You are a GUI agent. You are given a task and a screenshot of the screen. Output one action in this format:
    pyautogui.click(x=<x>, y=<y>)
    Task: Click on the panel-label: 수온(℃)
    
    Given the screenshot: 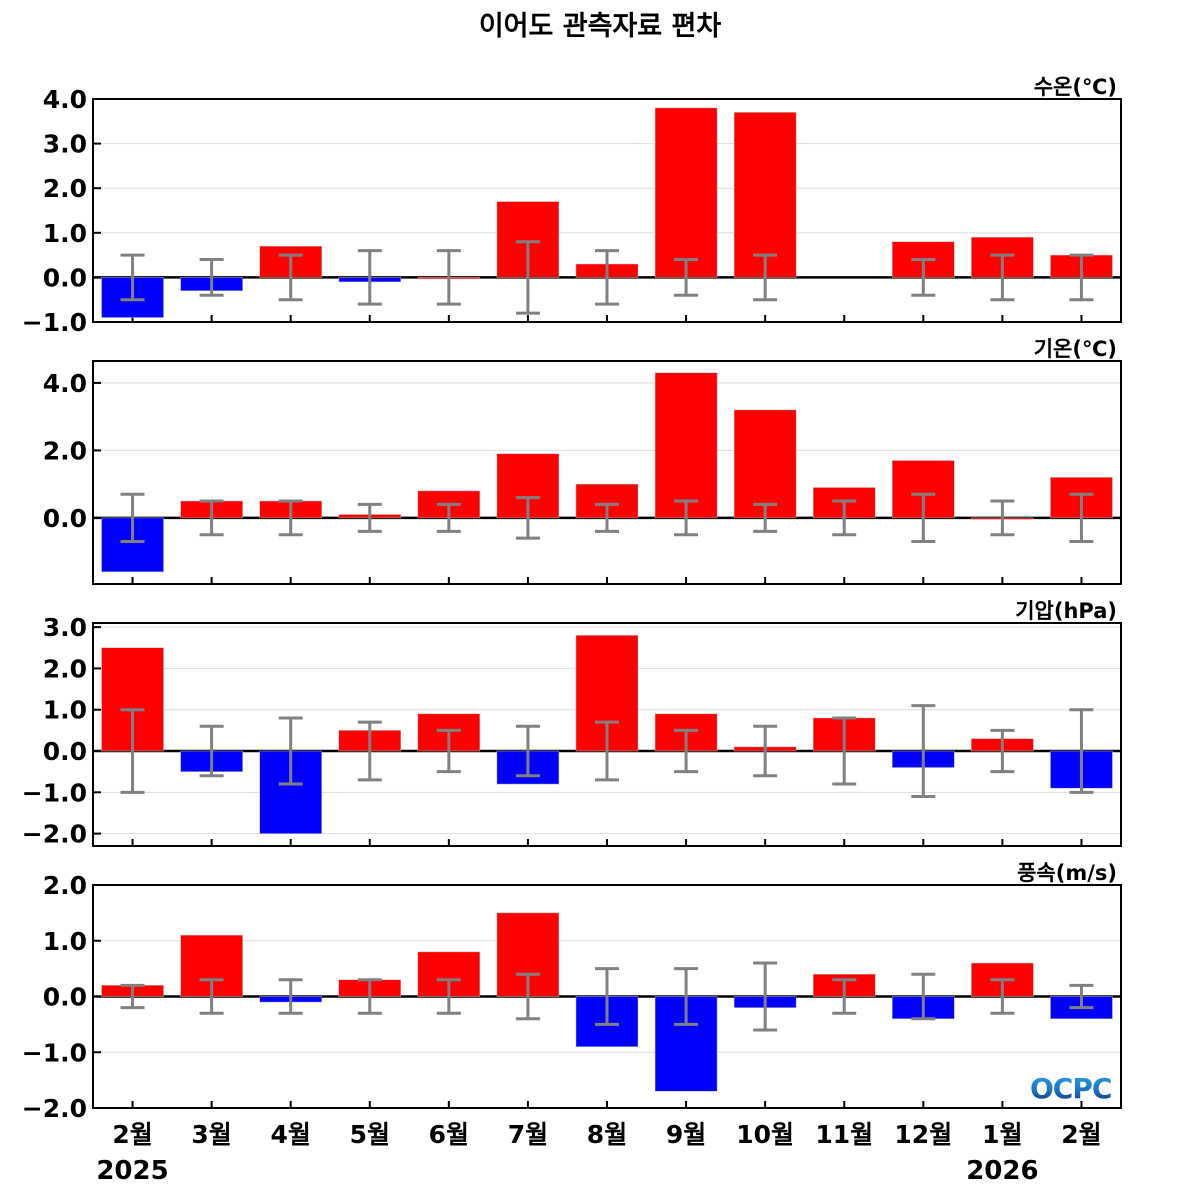 What is the action you would take?
    pyautogui.click(x=1075, y=87)
    